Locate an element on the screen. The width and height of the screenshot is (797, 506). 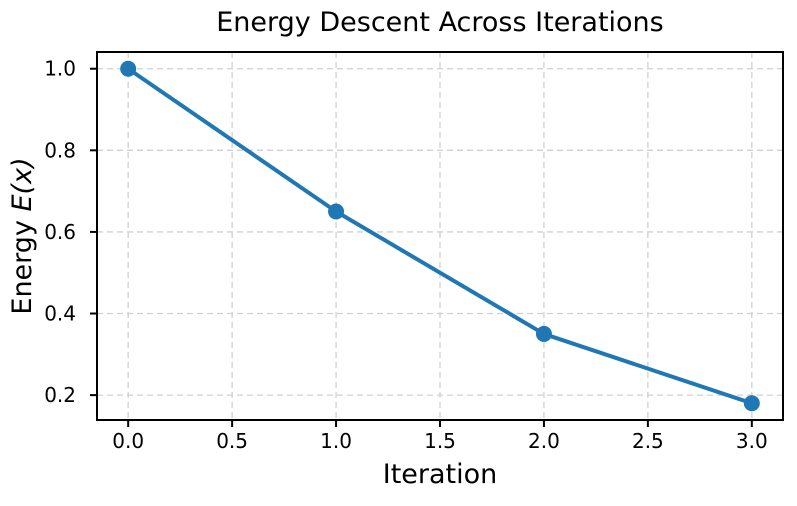
x-tick-label: 0.5 is located at coordinates (232, 441).